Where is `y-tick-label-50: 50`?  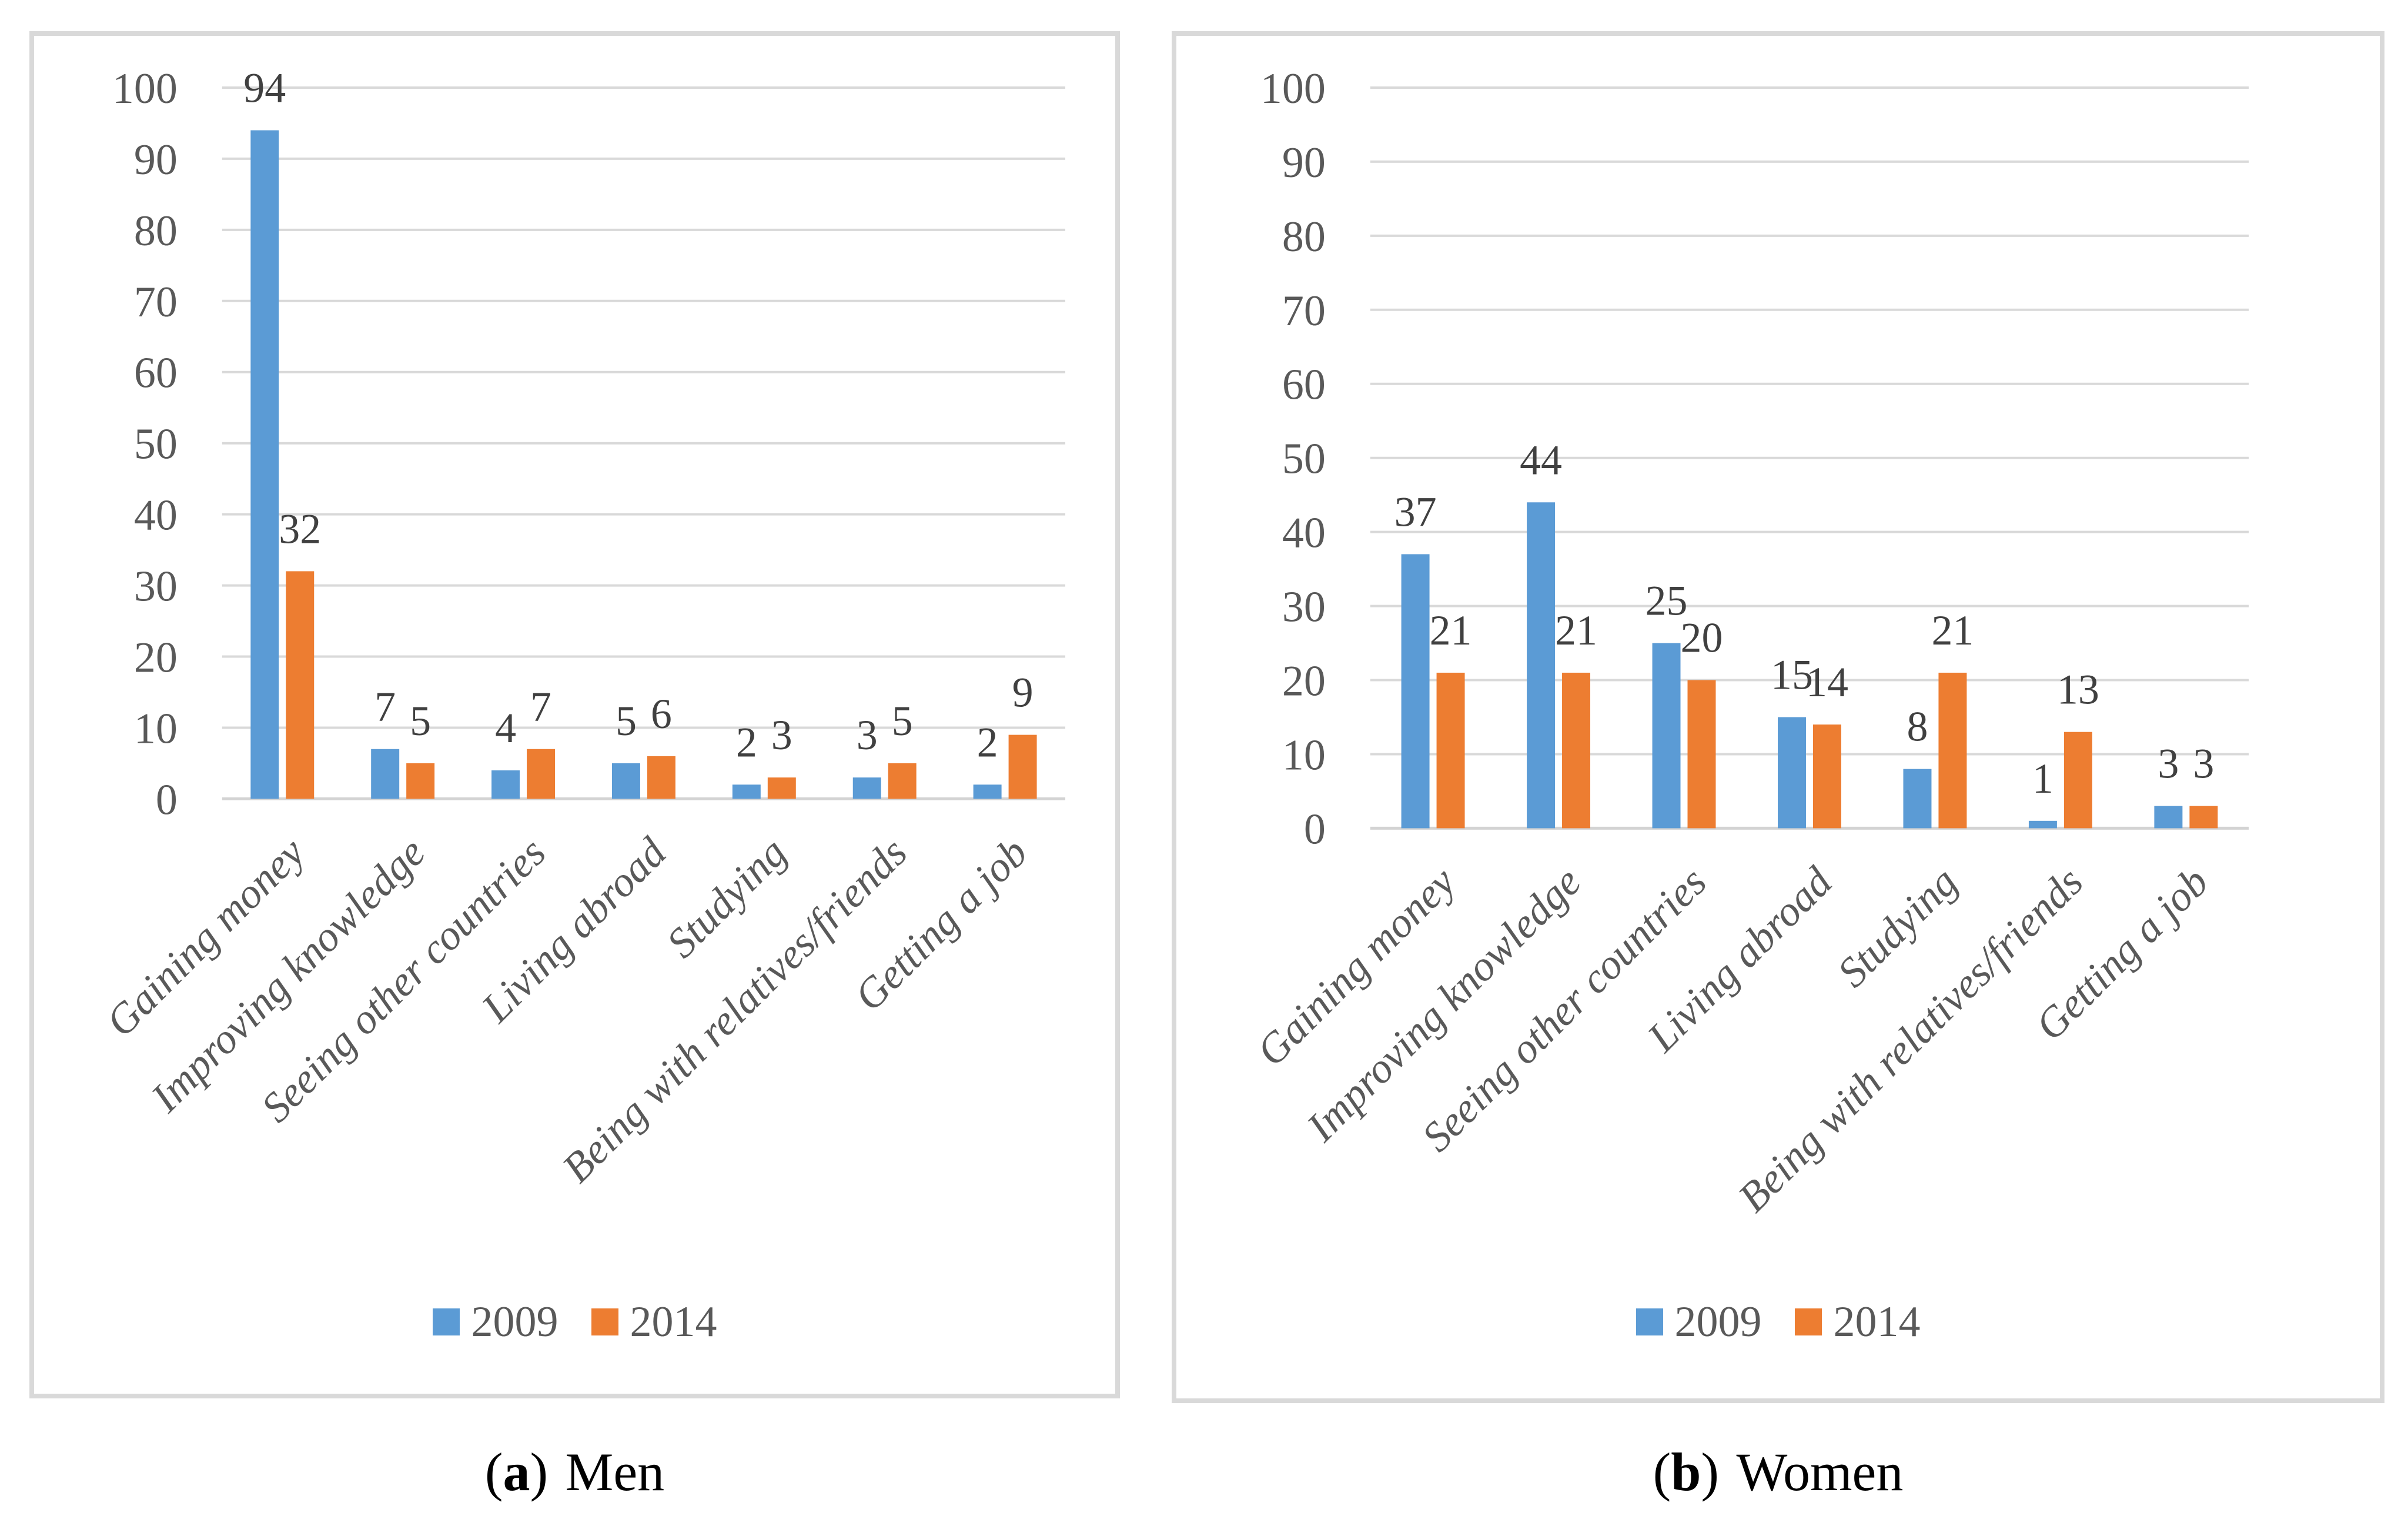
y-tick-label-50: 50 is located at coordinates (156, 444).